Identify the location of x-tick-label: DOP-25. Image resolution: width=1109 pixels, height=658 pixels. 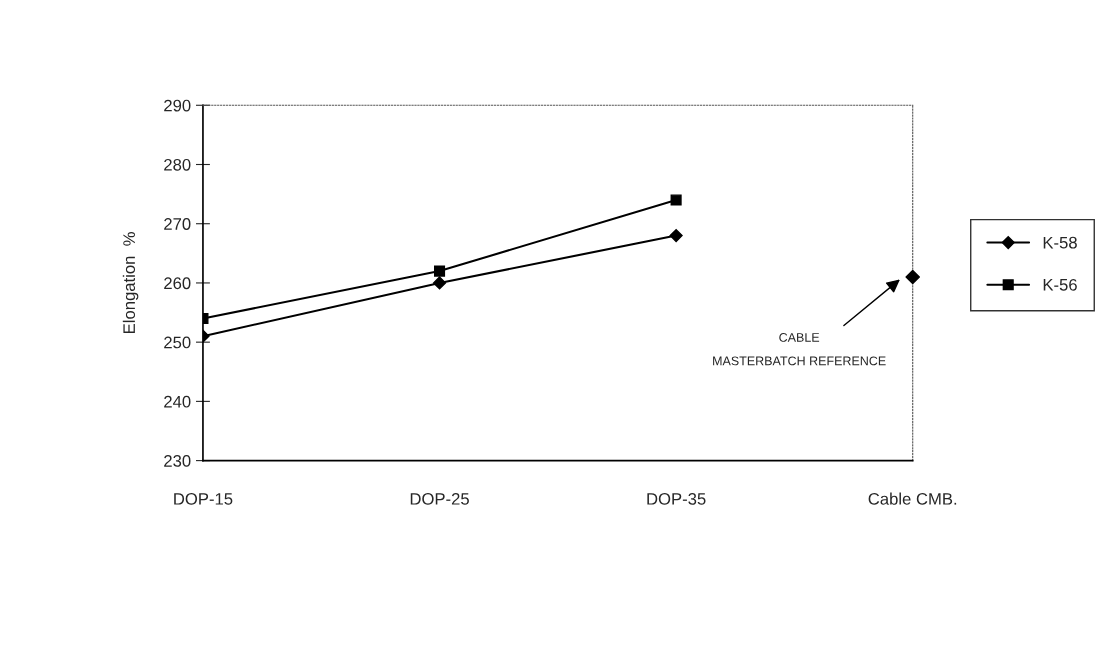
(439, 498).